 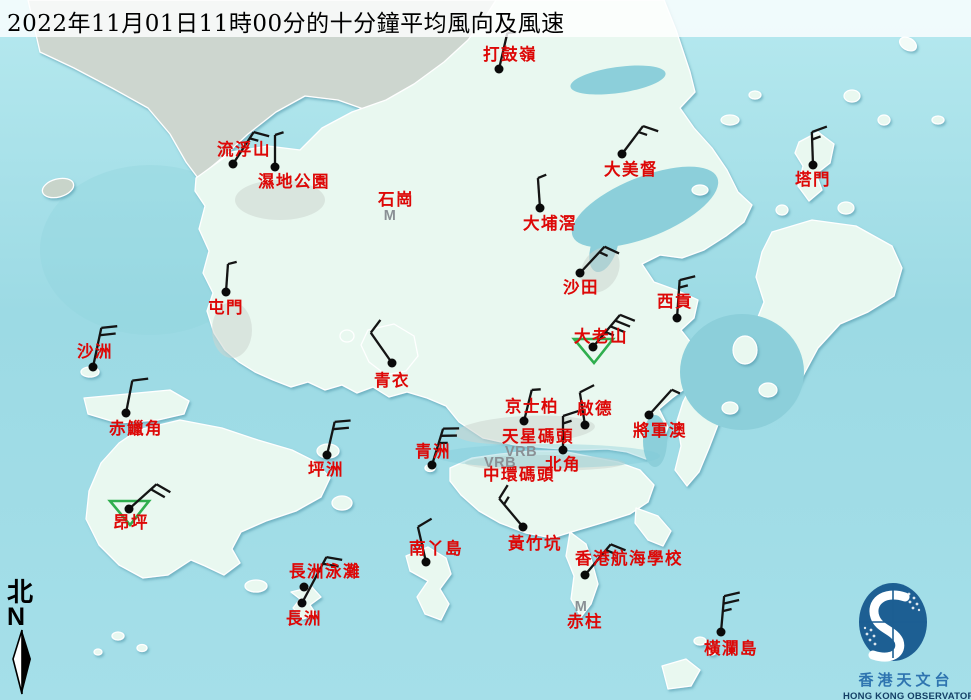 I want to click on station-label: 中環碼頭, so click(x=519, y=474).